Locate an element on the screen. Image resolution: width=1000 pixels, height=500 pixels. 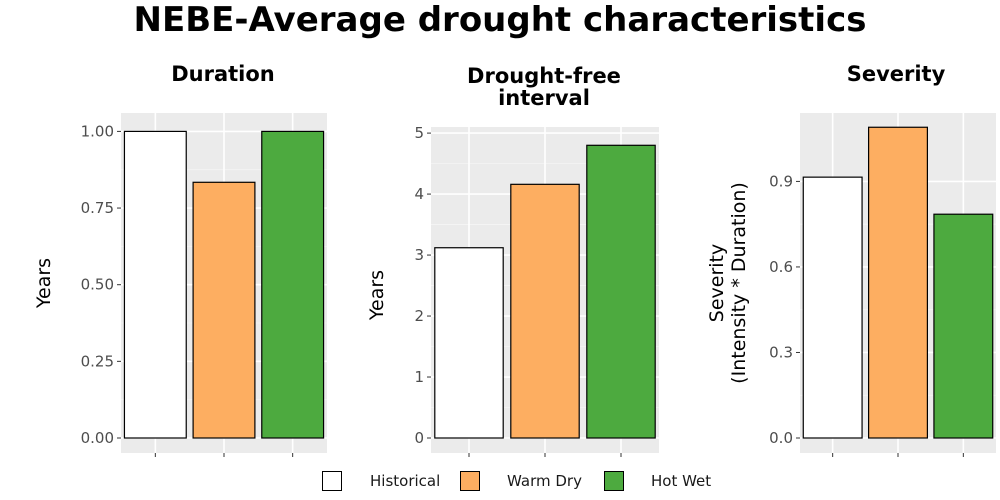
panel-title-duration: Duration is located at coordinates (223, 74).